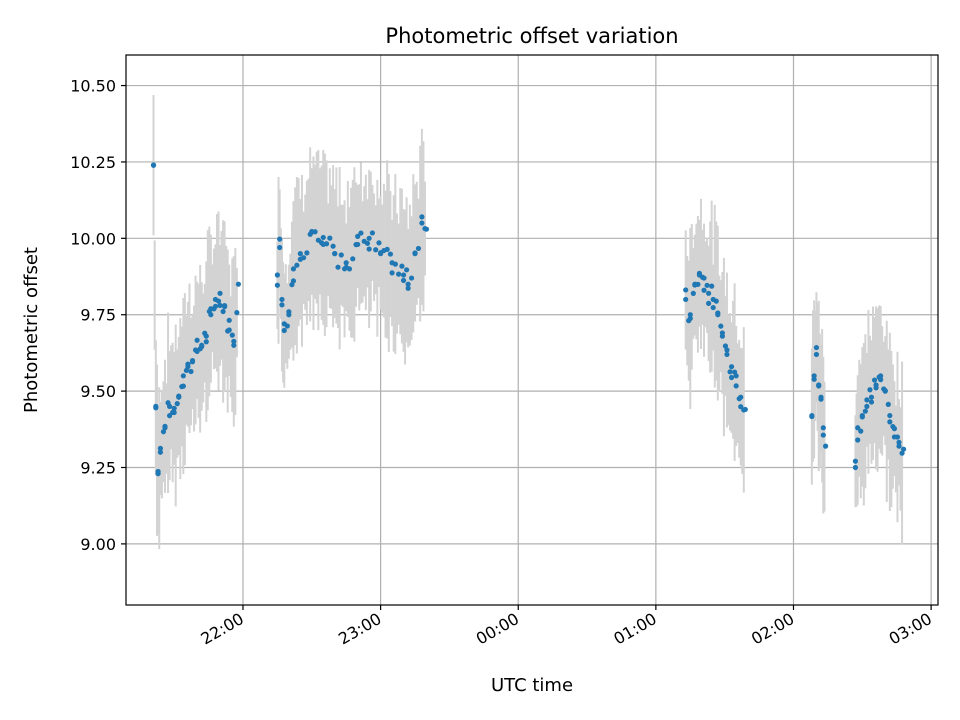 This screenshot has height=720, width=960. Describe the element at coordinates (531, 36) in the screenshot. I see `chart-title: Photometric offset variation` at that location.